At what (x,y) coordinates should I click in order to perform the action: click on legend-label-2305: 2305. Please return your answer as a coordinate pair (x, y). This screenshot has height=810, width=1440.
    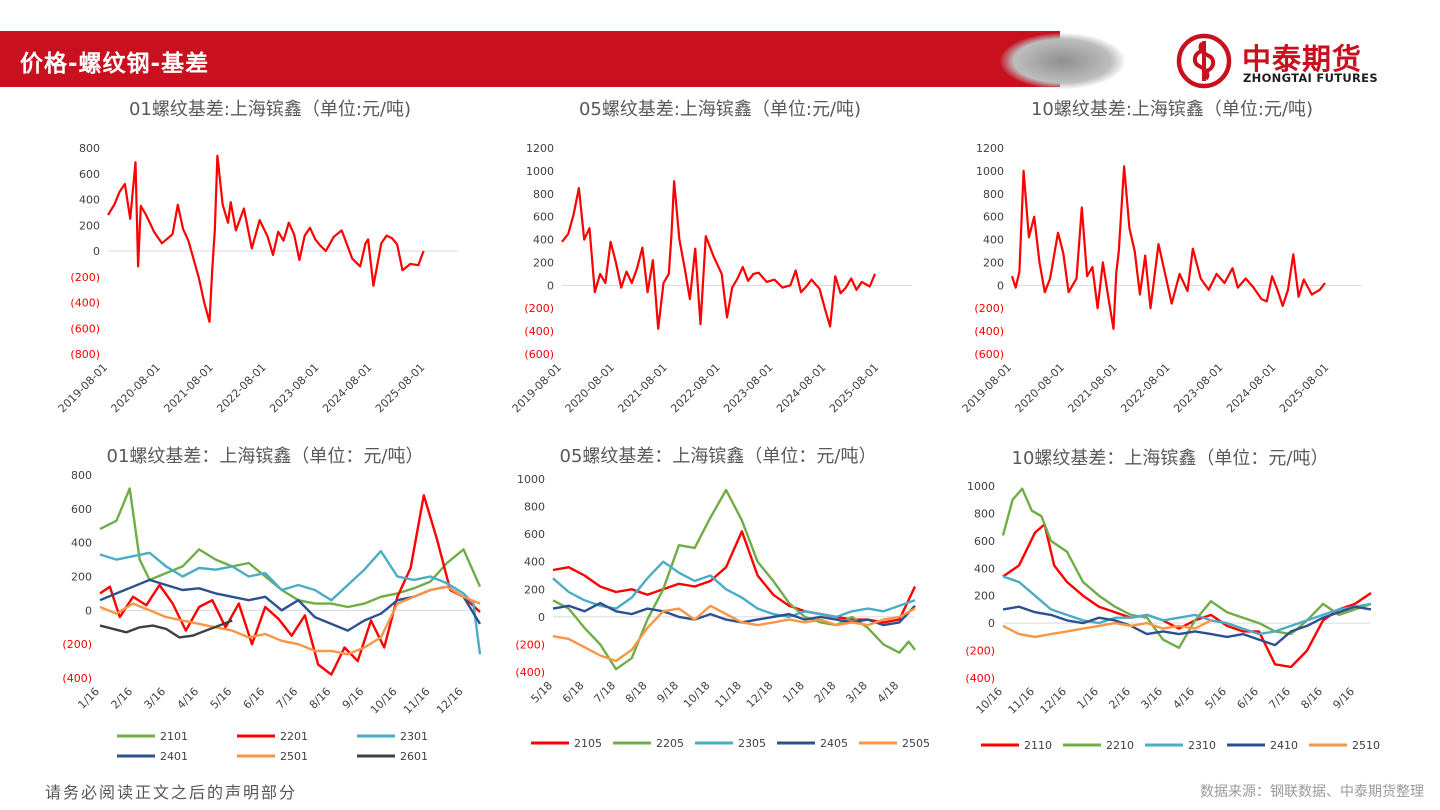
    Looking at the image, I should click on (752, 743).